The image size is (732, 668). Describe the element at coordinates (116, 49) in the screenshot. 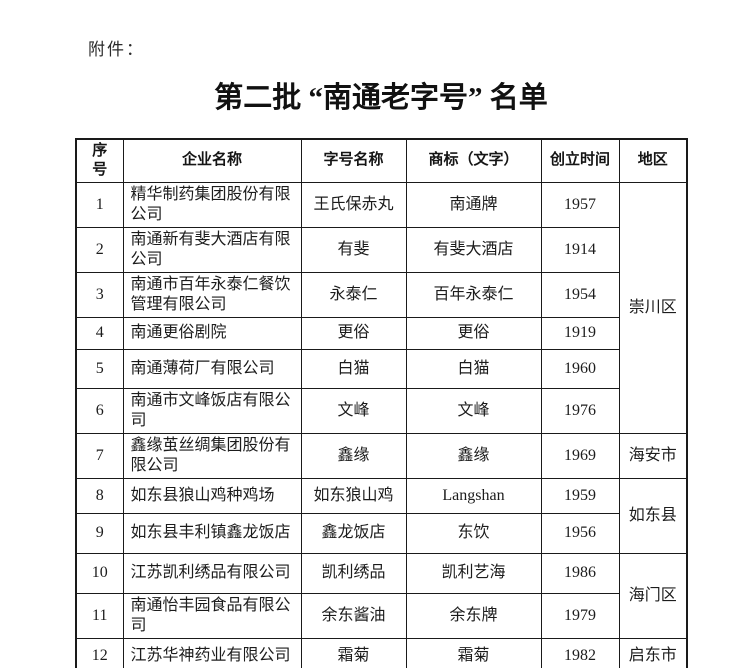

I see `attachment-label: 附件：` at that location.